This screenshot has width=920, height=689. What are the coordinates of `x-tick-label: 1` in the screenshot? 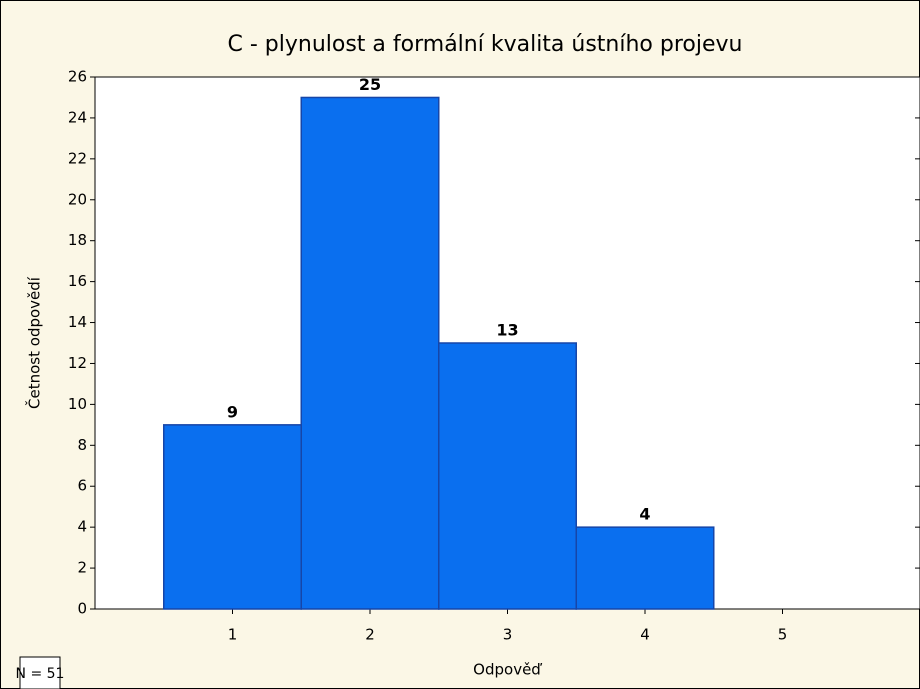 It's located at (233, 635).